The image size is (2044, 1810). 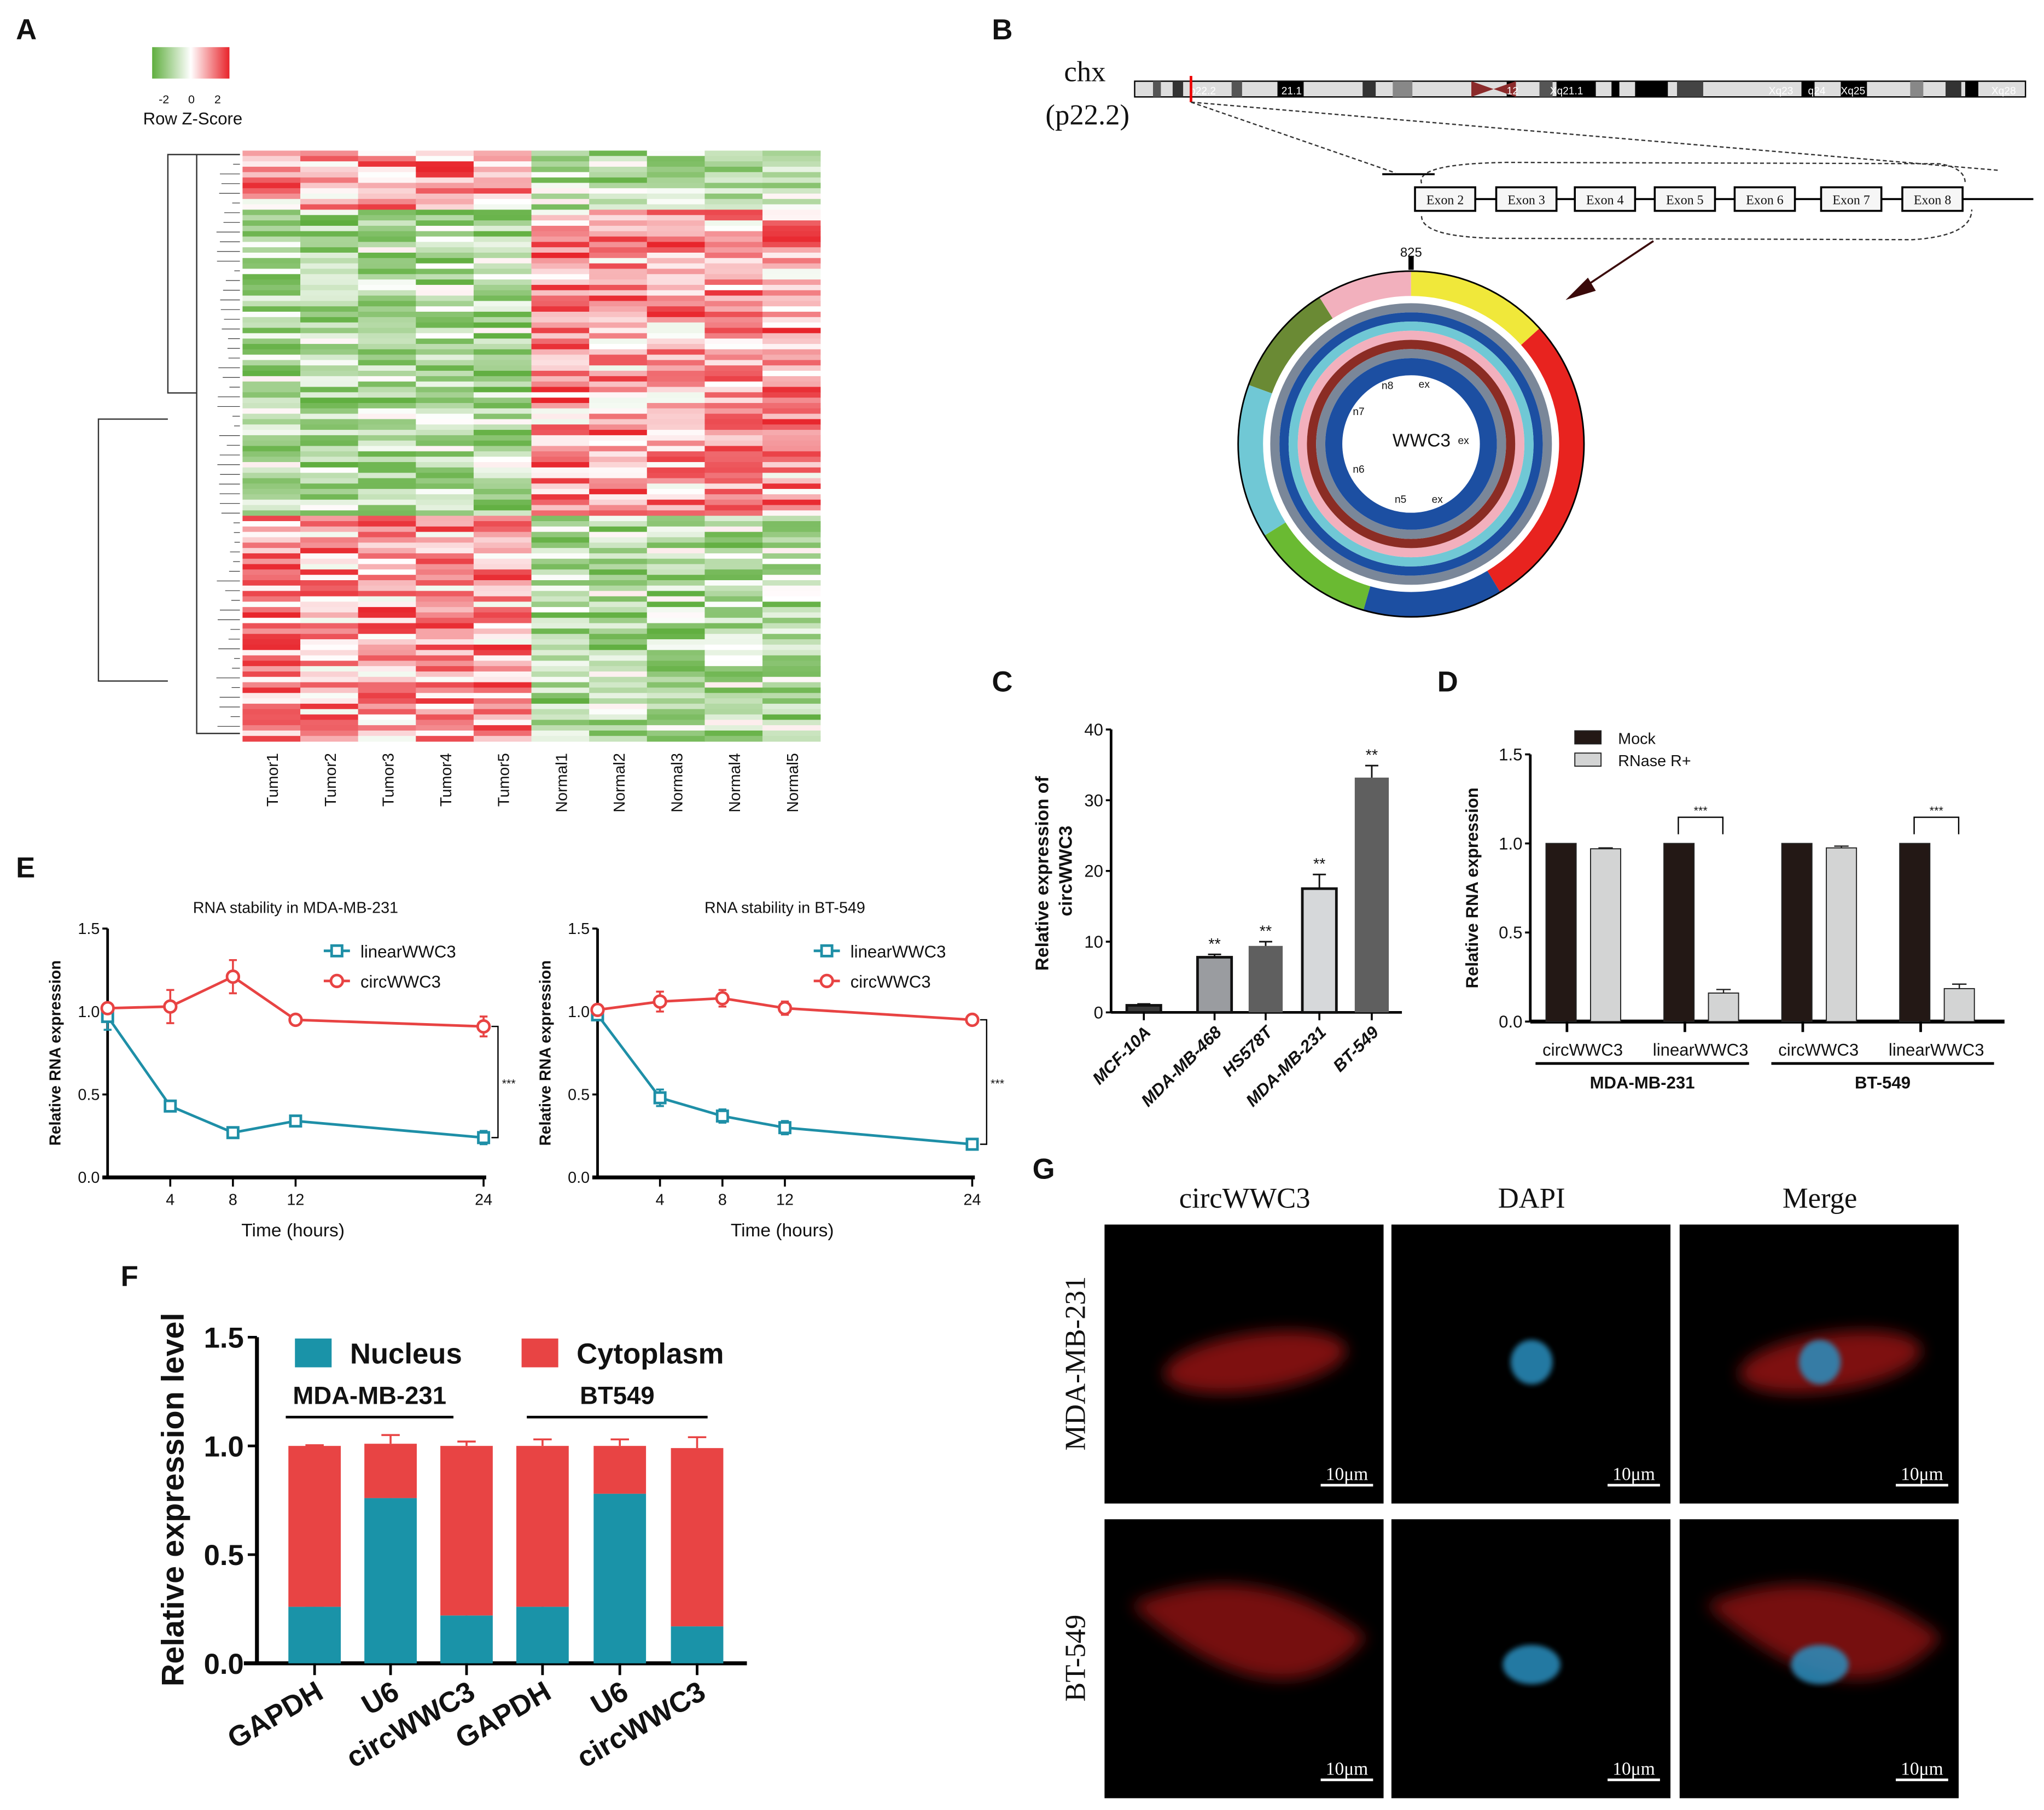 I want to click on colorbar-tick: 2, so click(x=217, y=99).